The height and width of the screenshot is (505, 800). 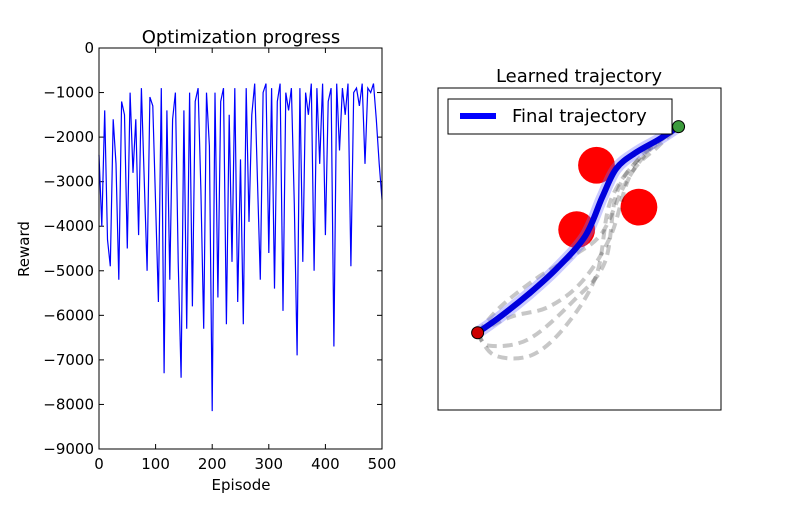 What do you see at coordinates (68, 360) in the screenshot?
I see `y-tick-label: −7000` at bounding box center [68, 360].